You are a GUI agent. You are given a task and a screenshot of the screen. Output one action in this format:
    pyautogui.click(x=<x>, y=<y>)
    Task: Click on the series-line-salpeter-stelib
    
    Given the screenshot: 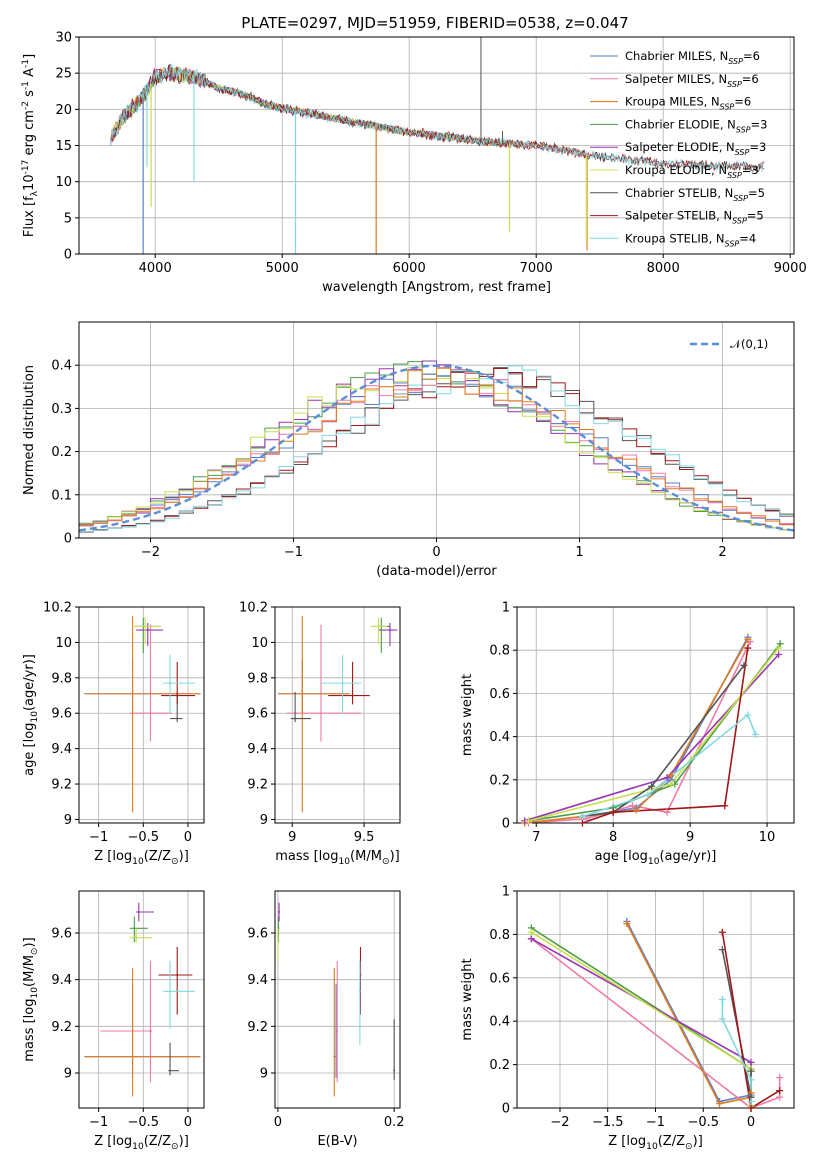 What is the action you would take?
    pyautogui.click(x=665, y=735)
    